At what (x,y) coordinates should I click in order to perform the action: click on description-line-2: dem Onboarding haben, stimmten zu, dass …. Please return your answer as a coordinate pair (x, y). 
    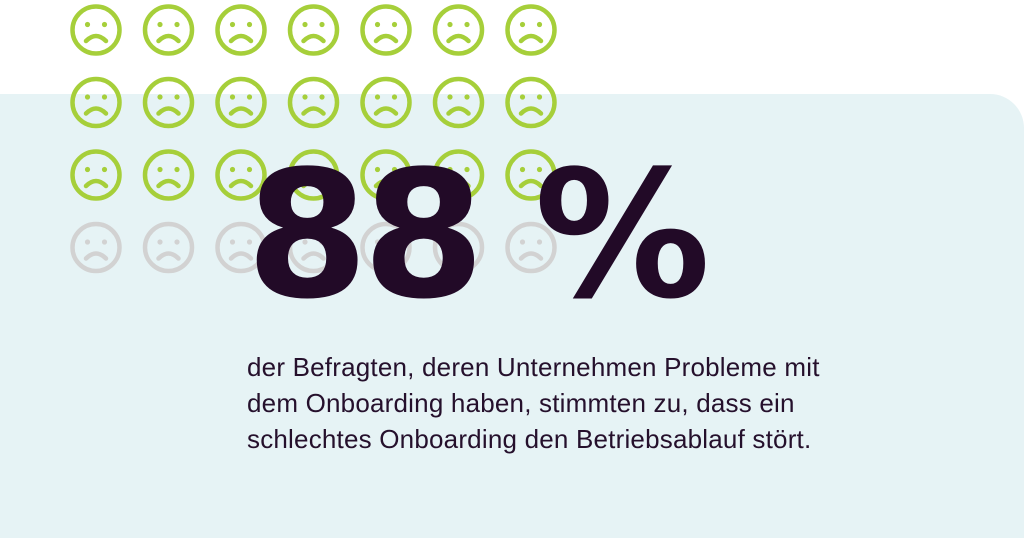
    Looking at the image, I should click on (521, 403).